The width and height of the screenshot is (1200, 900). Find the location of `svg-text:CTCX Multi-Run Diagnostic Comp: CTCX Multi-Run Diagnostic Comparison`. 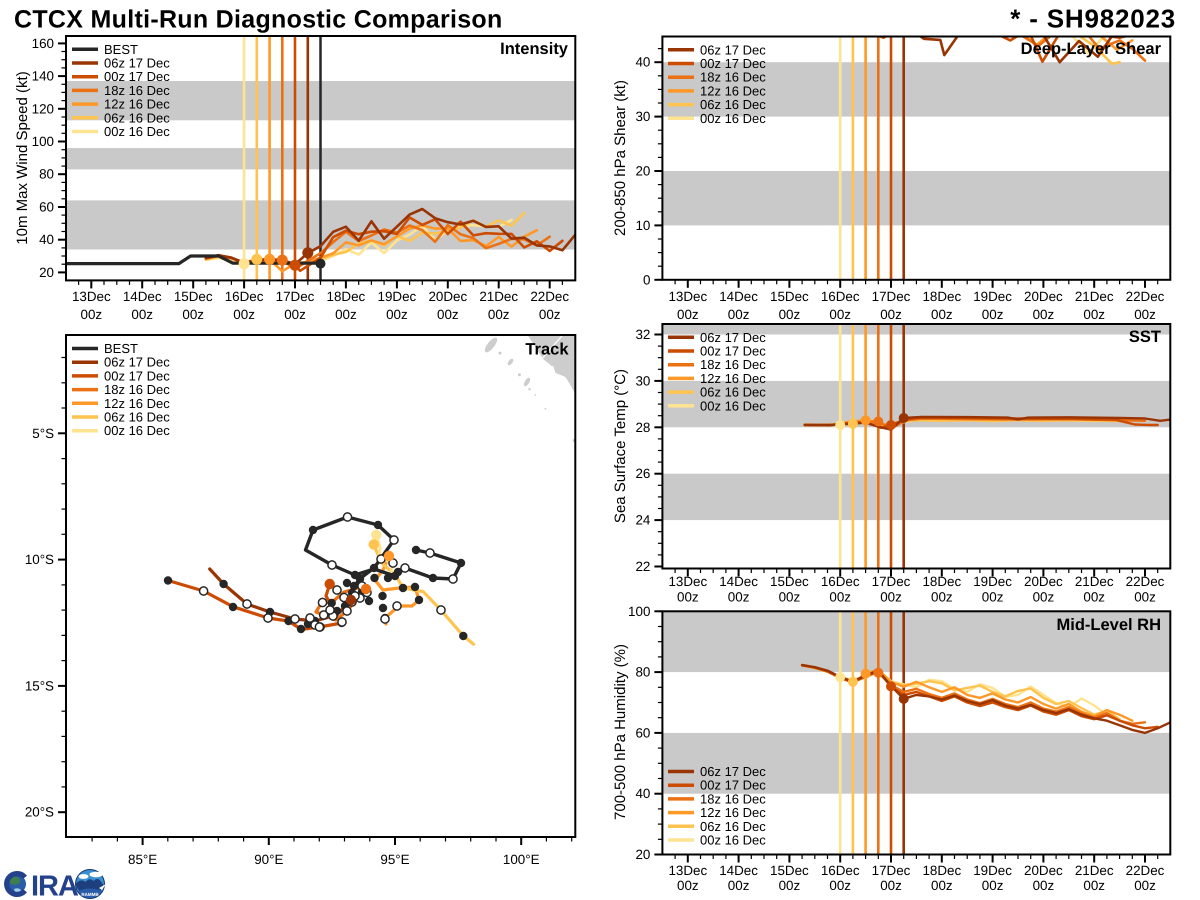

svg-text:CTCX Multi-Run Diagnostic Comp: CTCX Multi-Run Diagnostic Comparison is located at coordinates (258, 20).